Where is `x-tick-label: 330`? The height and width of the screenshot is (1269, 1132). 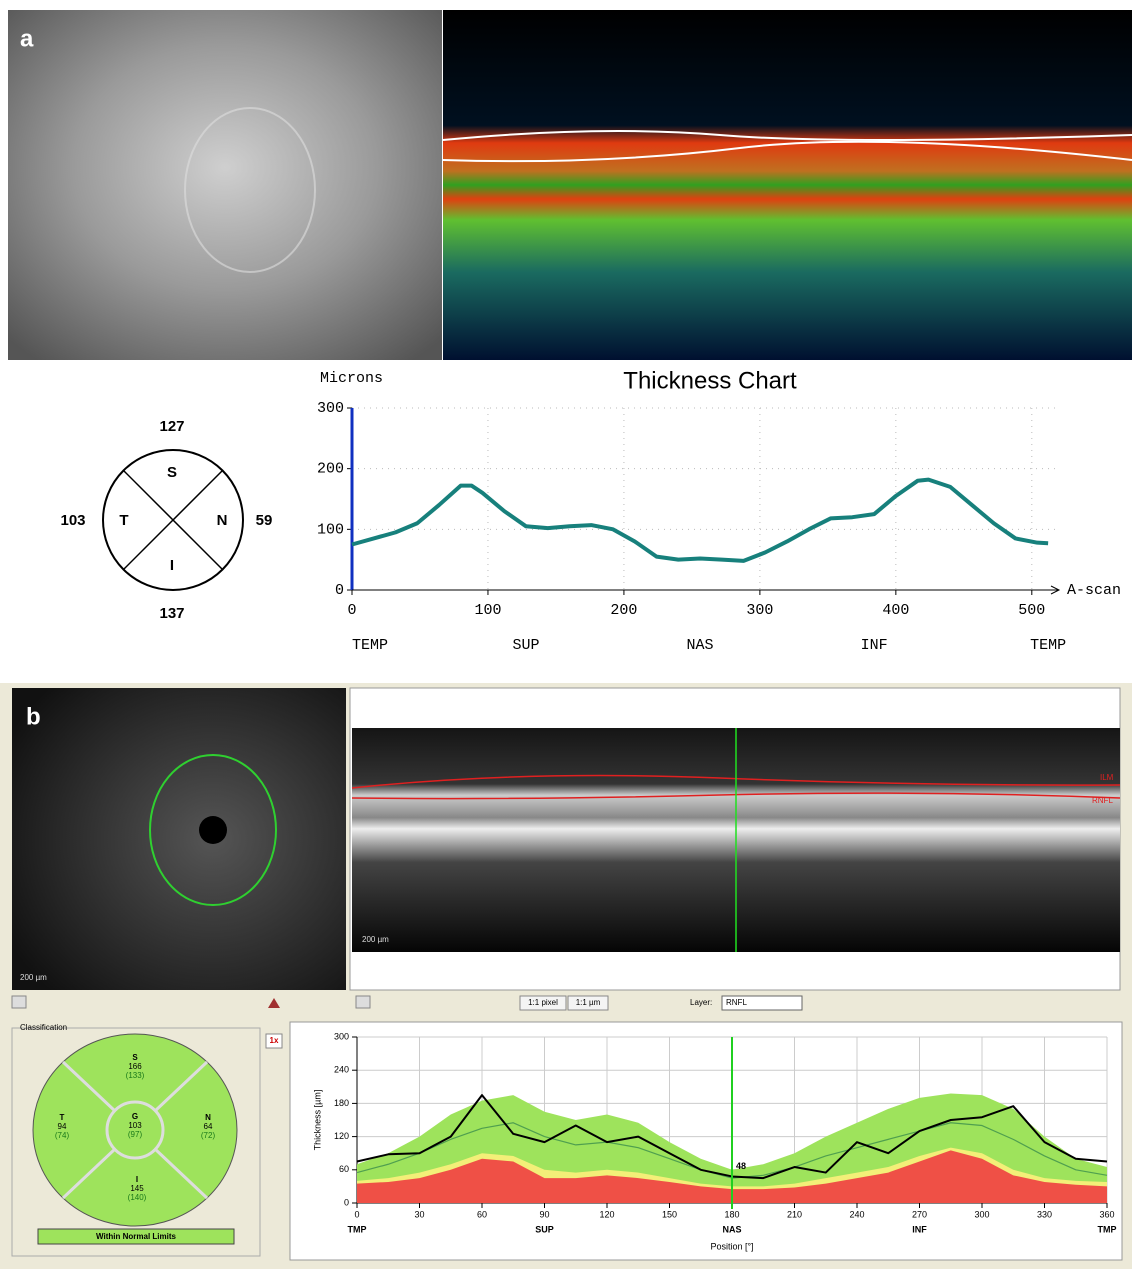 x-tick-label: 330 is located at coordinates (1044, 1214).